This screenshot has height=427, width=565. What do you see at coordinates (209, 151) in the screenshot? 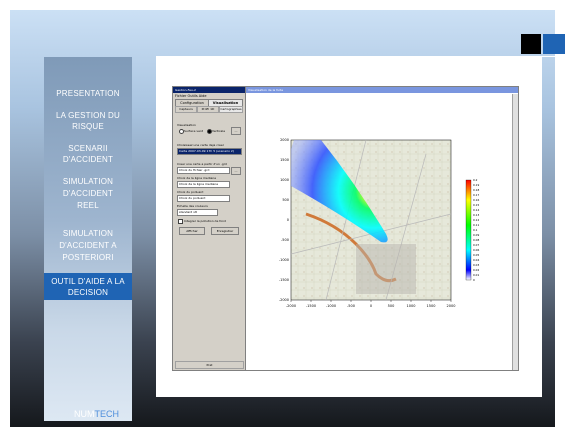
I see `carte-select: Carte 2007-03-09 17h 5 (scenario 2)` at bounding box center [209, 151].